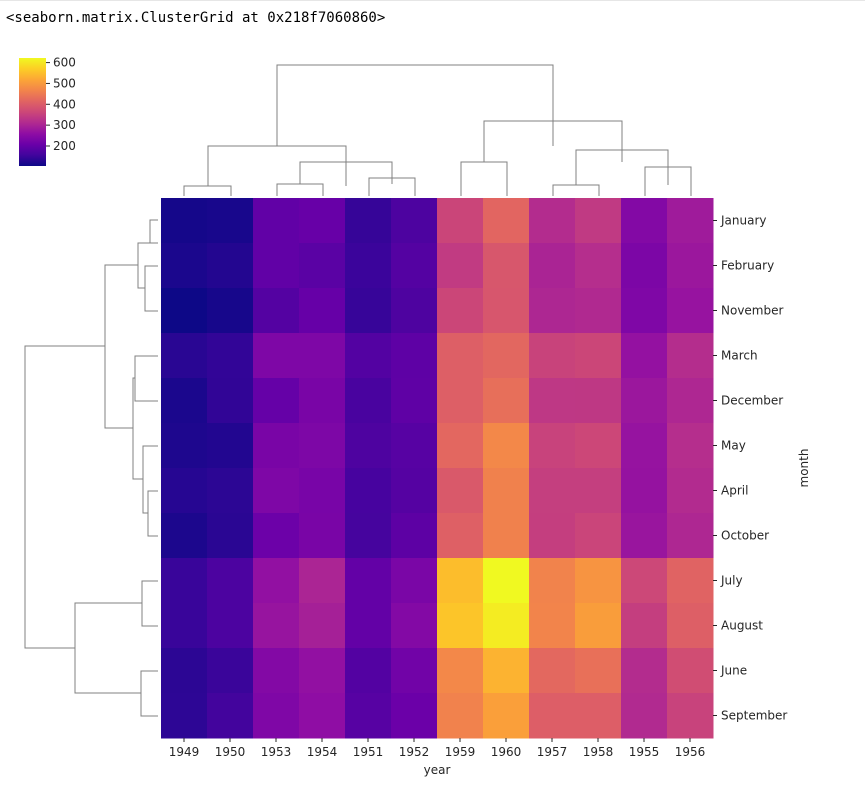  I want to click on cell-top-border, so click(432, 0).